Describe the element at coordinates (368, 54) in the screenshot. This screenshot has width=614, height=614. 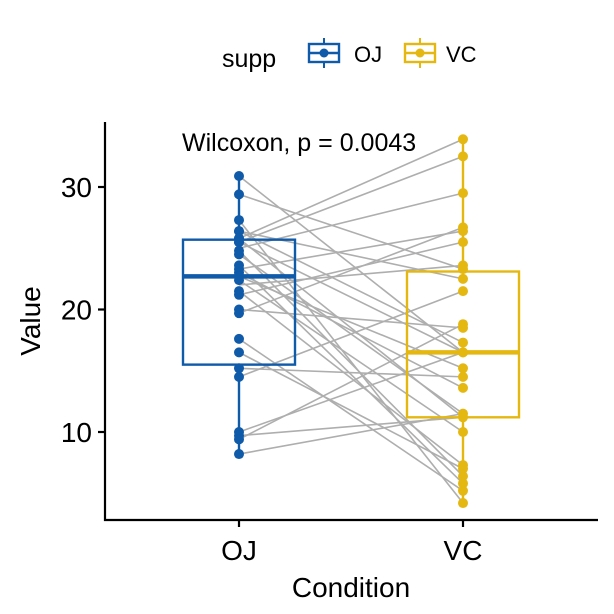
I see `legend-label-oj: OJ` at that location.